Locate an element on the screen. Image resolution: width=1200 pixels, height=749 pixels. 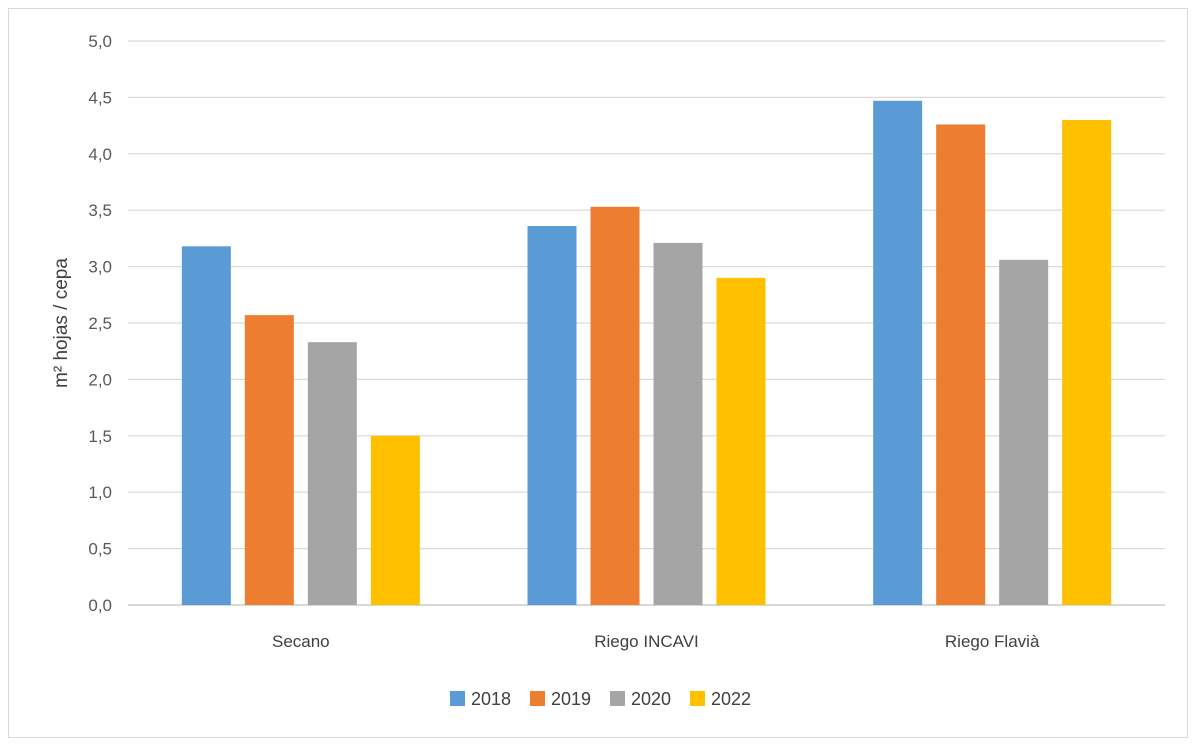
y-tick-label: 1,0 is located at coordinates (100, 492).